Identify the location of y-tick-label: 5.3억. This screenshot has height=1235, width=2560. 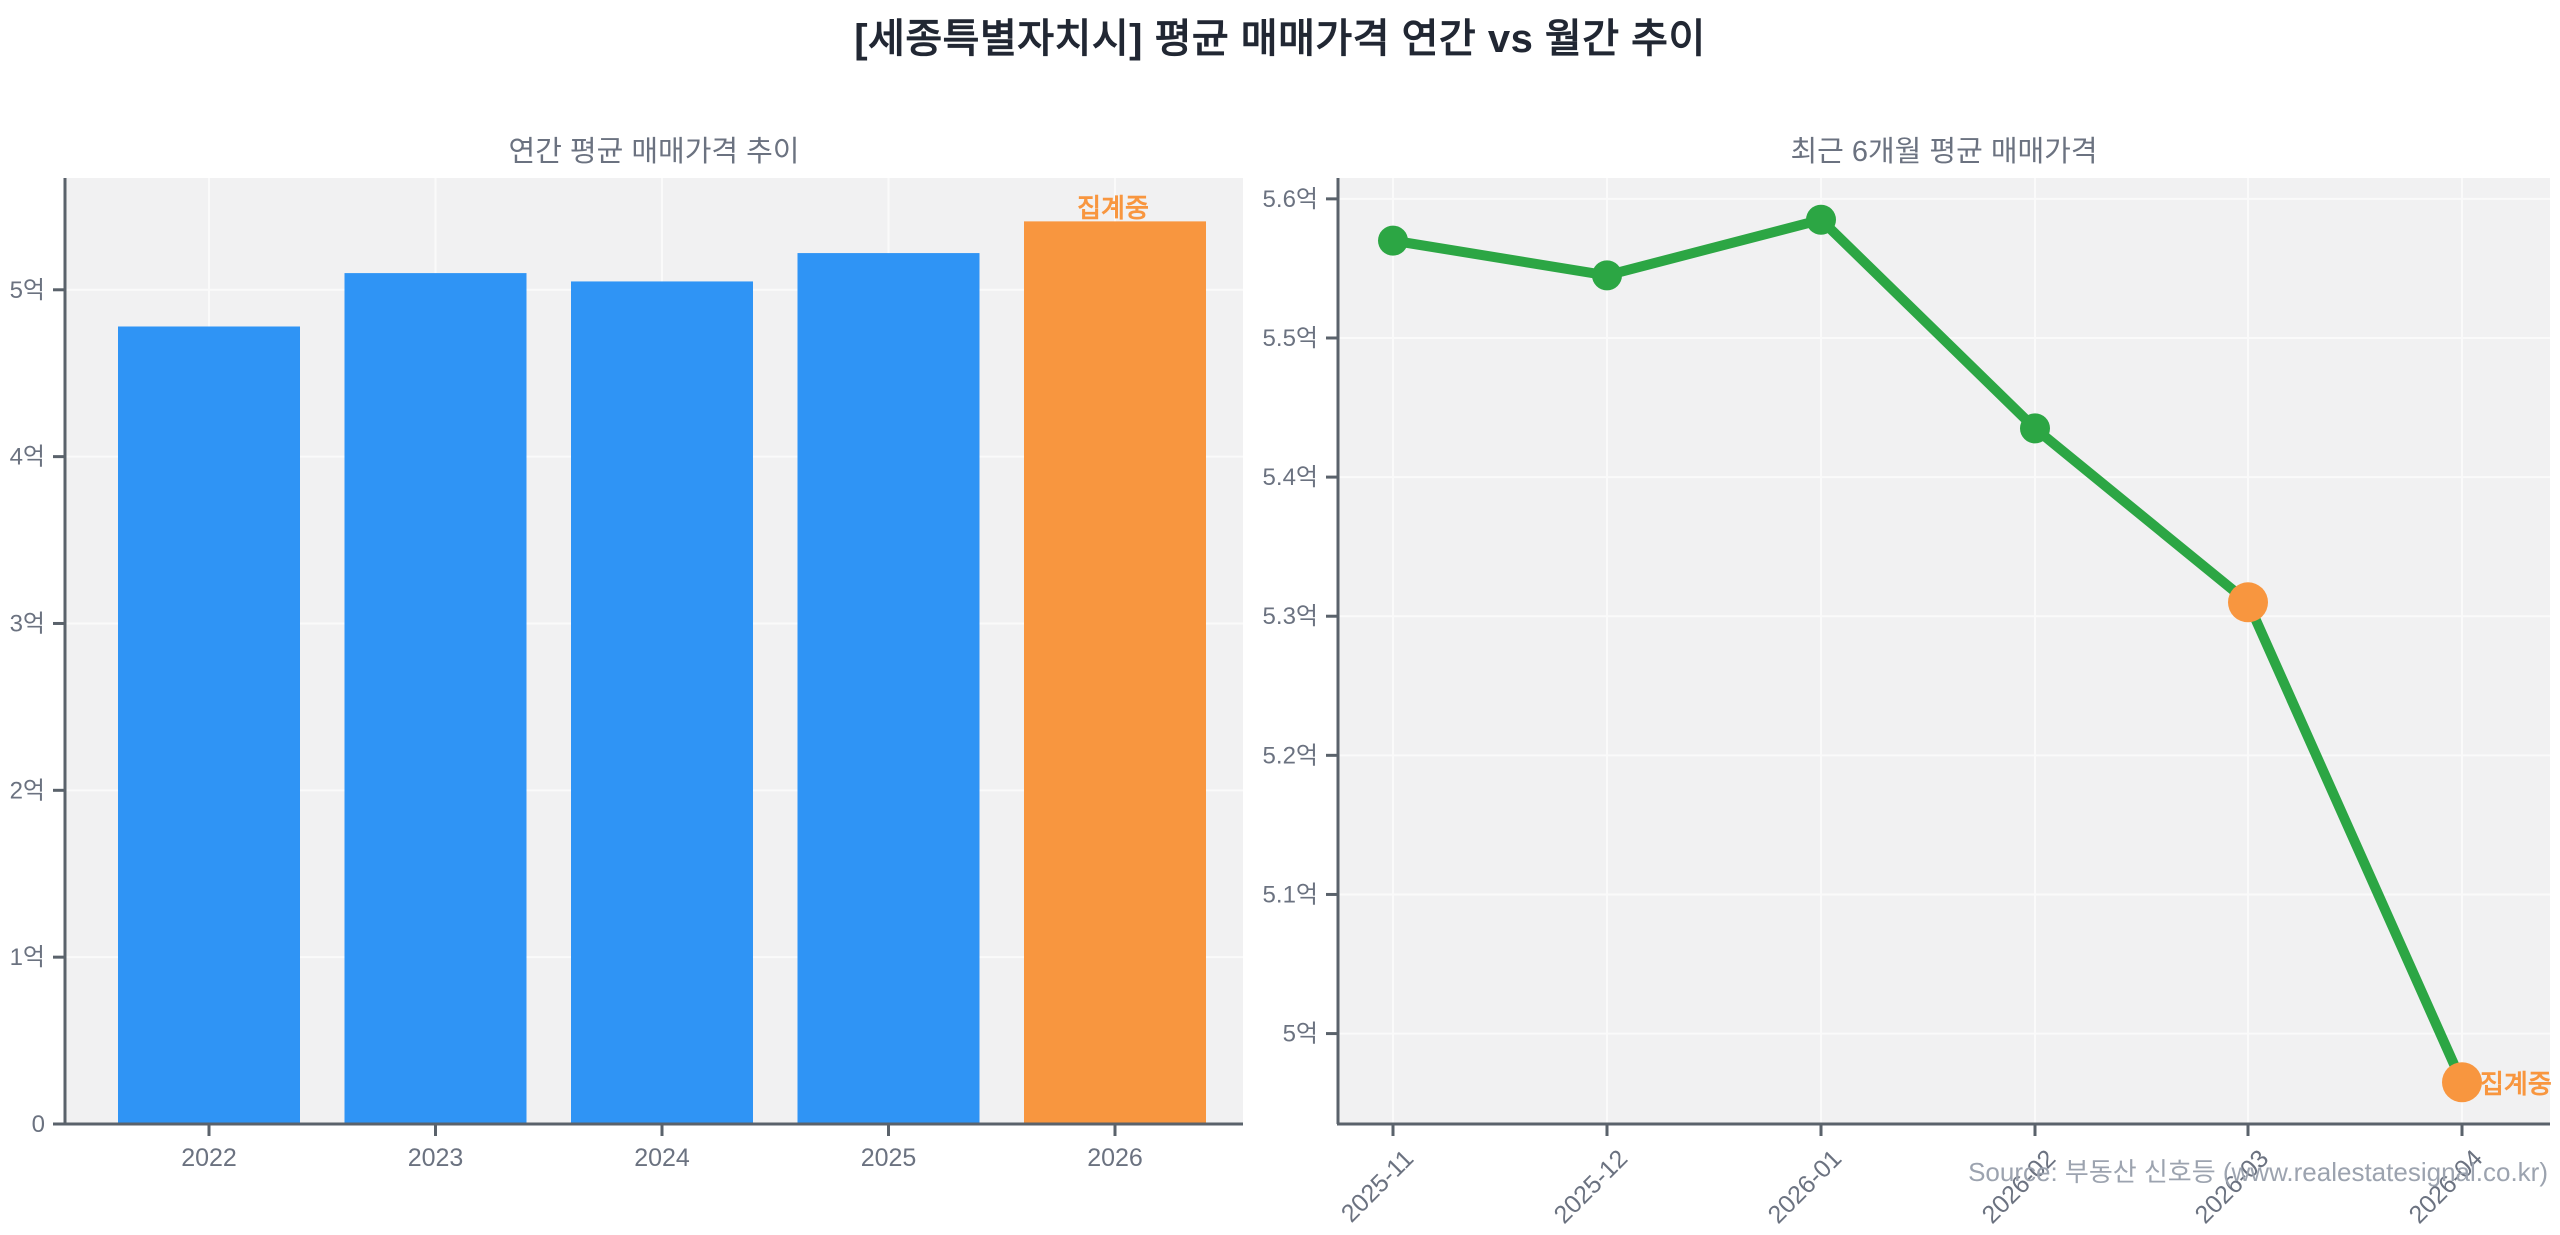
(1290, 616).